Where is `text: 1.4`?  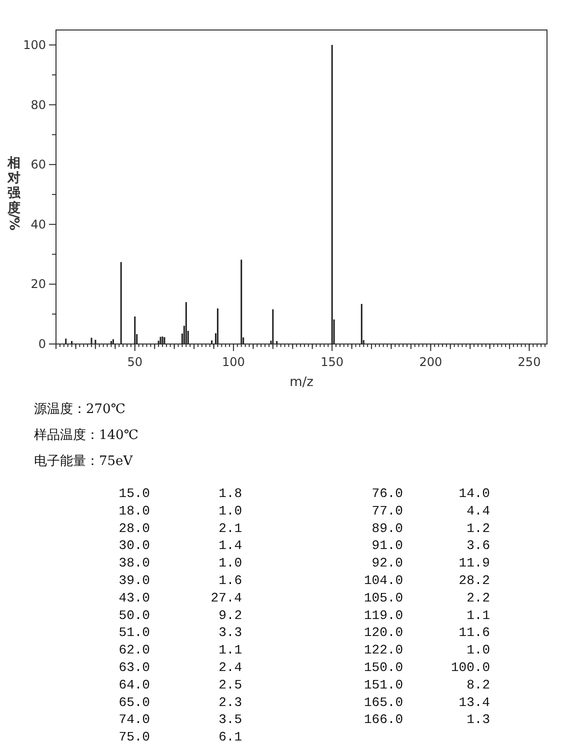
text: 1.4 is located at coordinates (230, 546).